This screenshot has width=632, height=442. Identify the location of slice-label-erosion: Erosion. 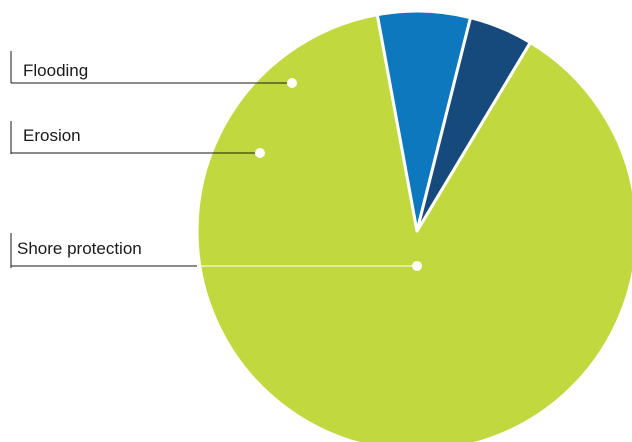
(52, 135).